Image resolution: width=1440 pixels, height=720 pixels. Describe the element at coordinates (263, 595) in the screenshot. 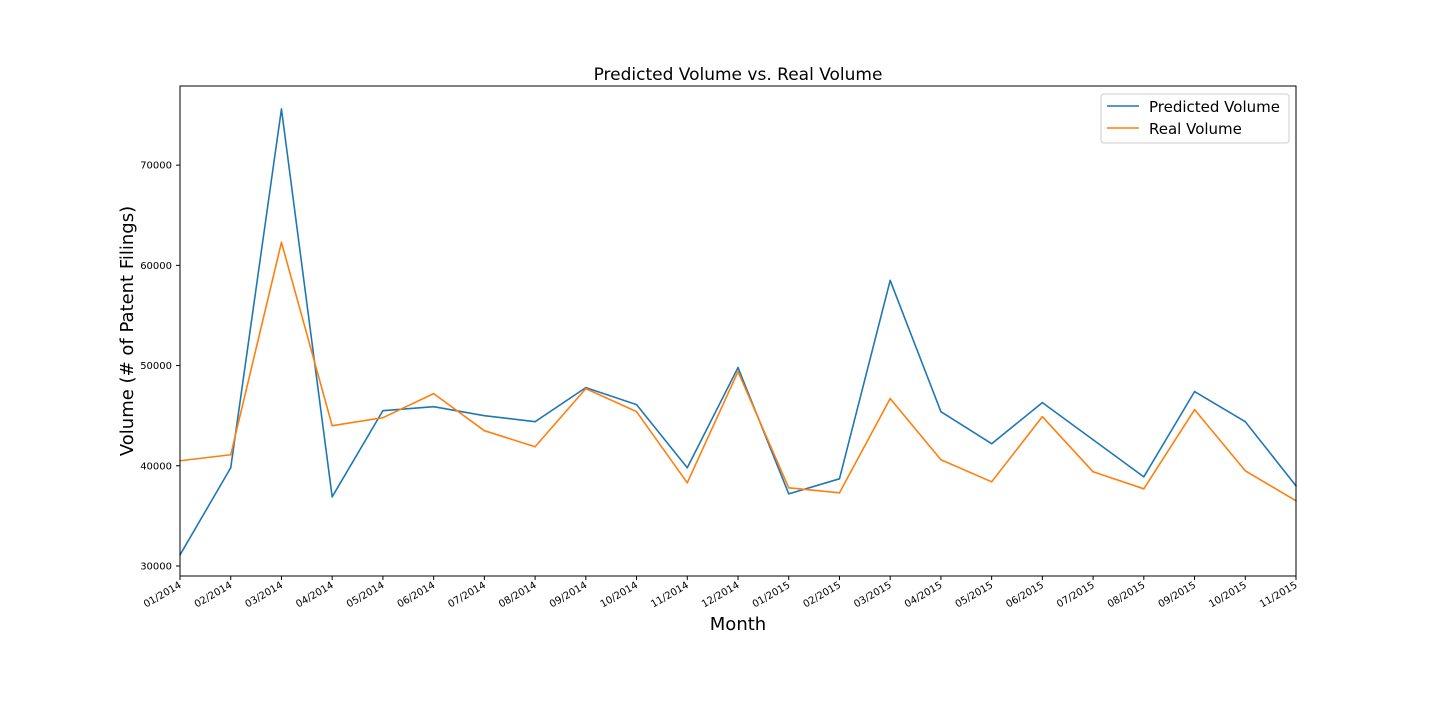

I see `x-tick-label: 03/2014` at that location.